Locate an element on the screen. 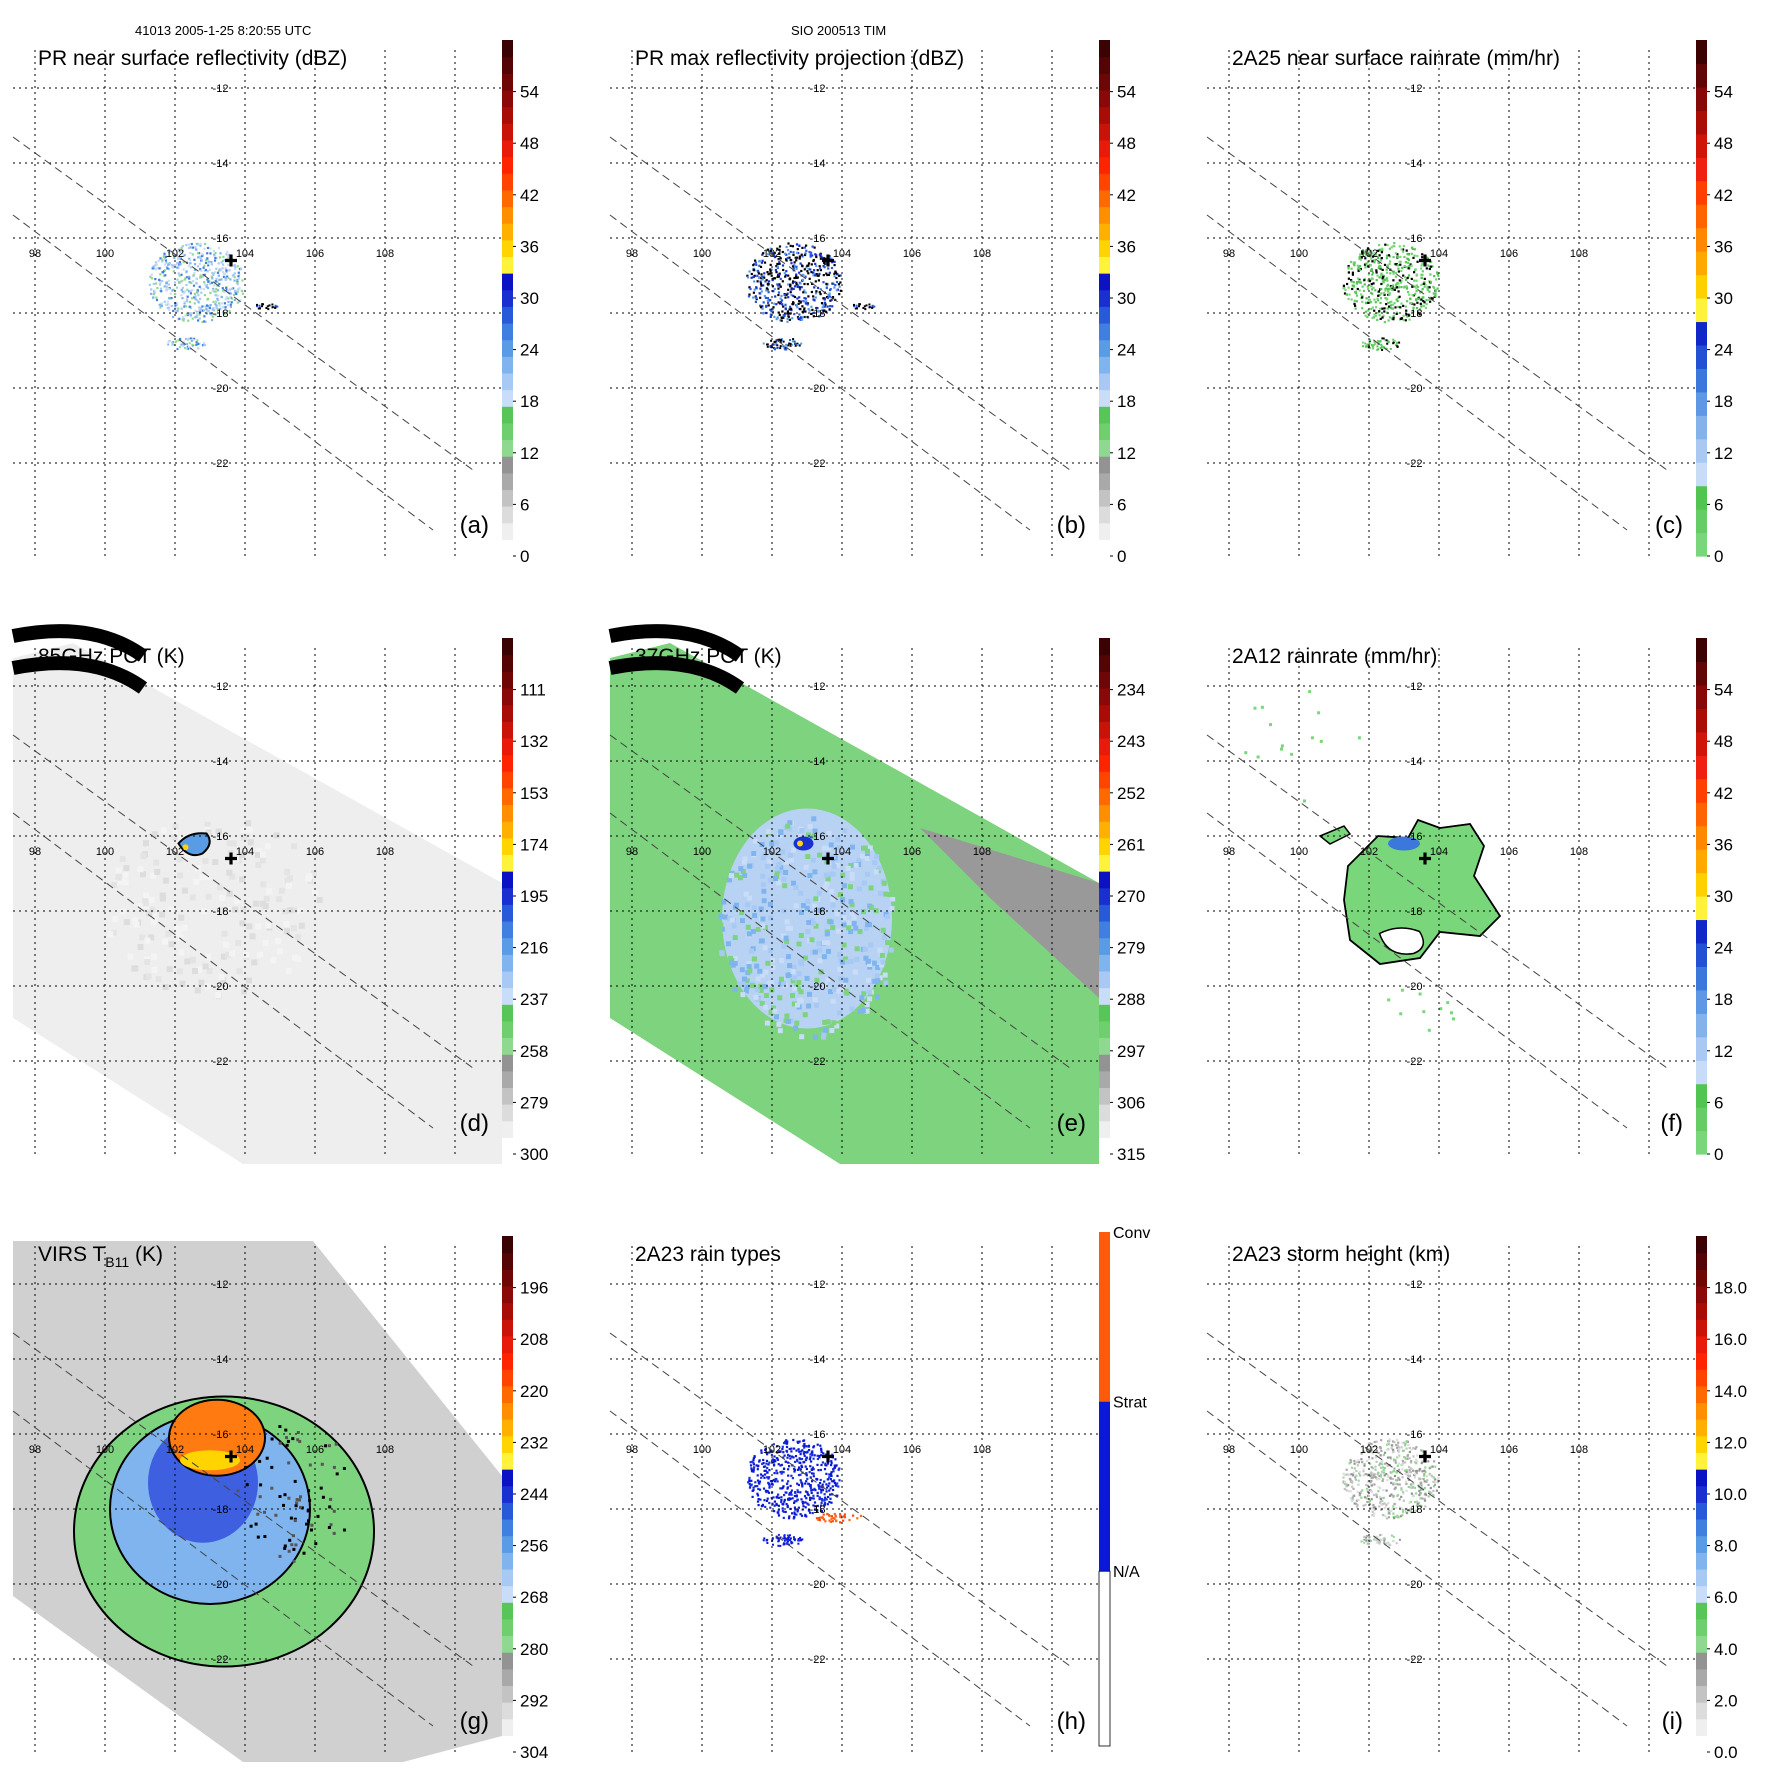 Image resolution: width=1771 pixels, height=1771 pixels. colorbar-tick-label: 6 is located at coordinates (1718, 1102).